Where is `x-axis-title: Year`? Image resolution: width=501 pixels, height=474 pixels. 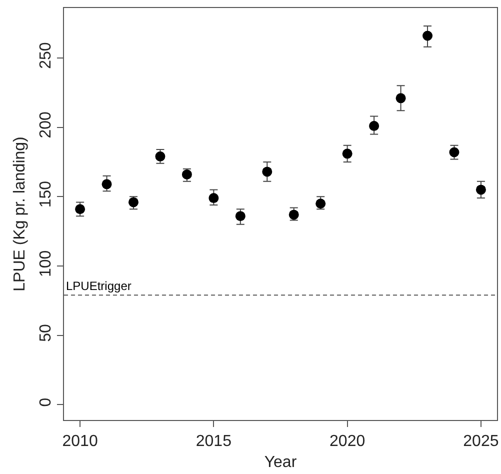
x-axis-title: Year is located at coordinates (281, 462).